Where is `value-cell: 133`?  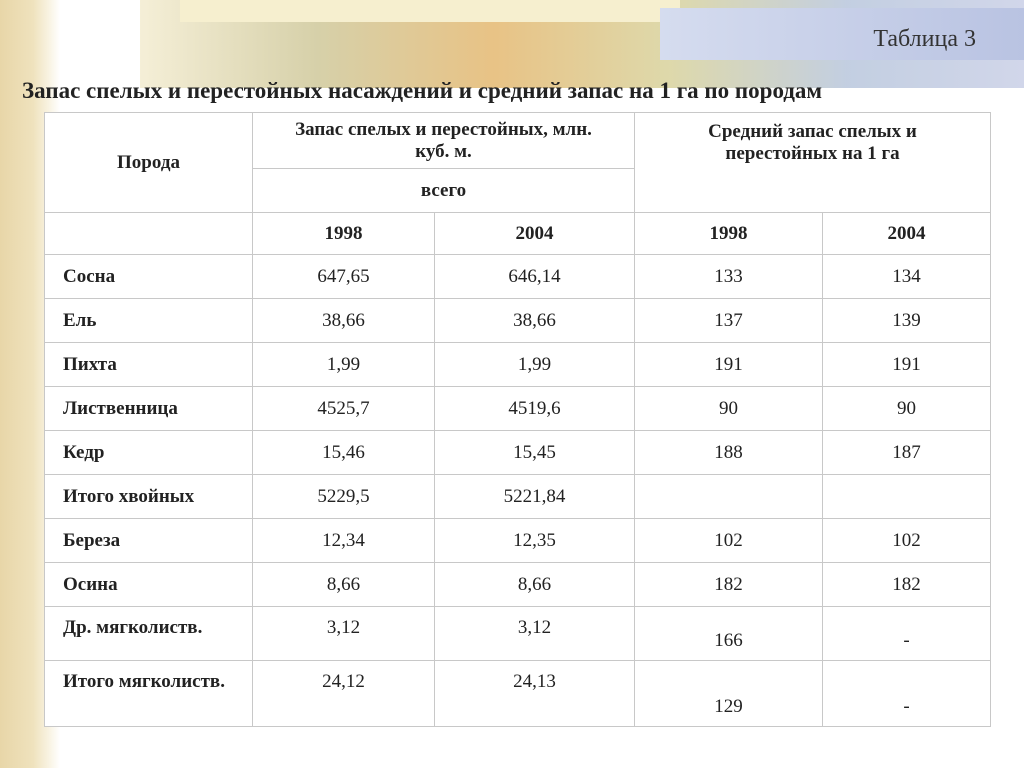 value-cell: 133 is located at coordinates (728, 276).